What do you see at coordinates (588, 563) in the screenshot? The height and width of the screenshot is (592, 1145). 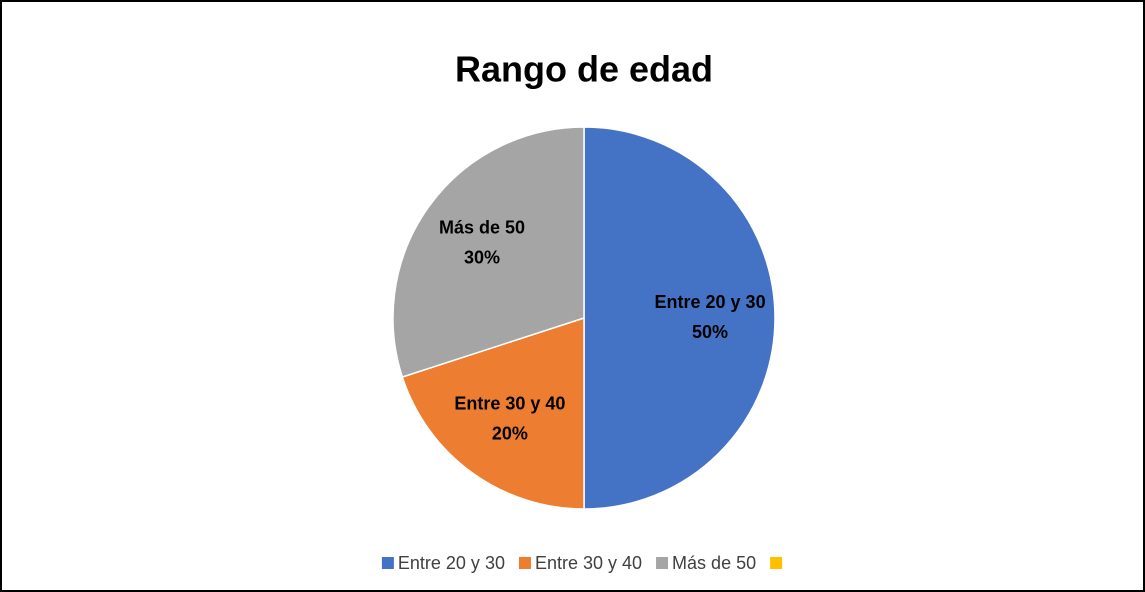 I see `legend-label: Entre 30 y 40` at bounding box center [588, 563].